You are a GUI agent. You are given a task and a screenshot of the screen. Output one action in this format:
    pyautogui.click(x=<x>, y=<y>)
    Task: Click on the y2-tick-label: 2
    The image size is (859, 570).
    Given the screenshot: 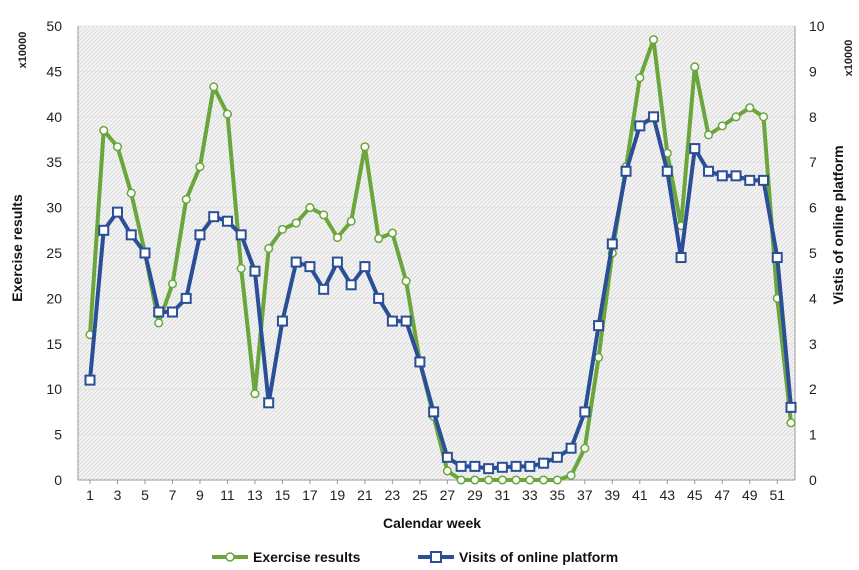 What is the action you would take?
    pyautogui.click(x=813, y=389)
    